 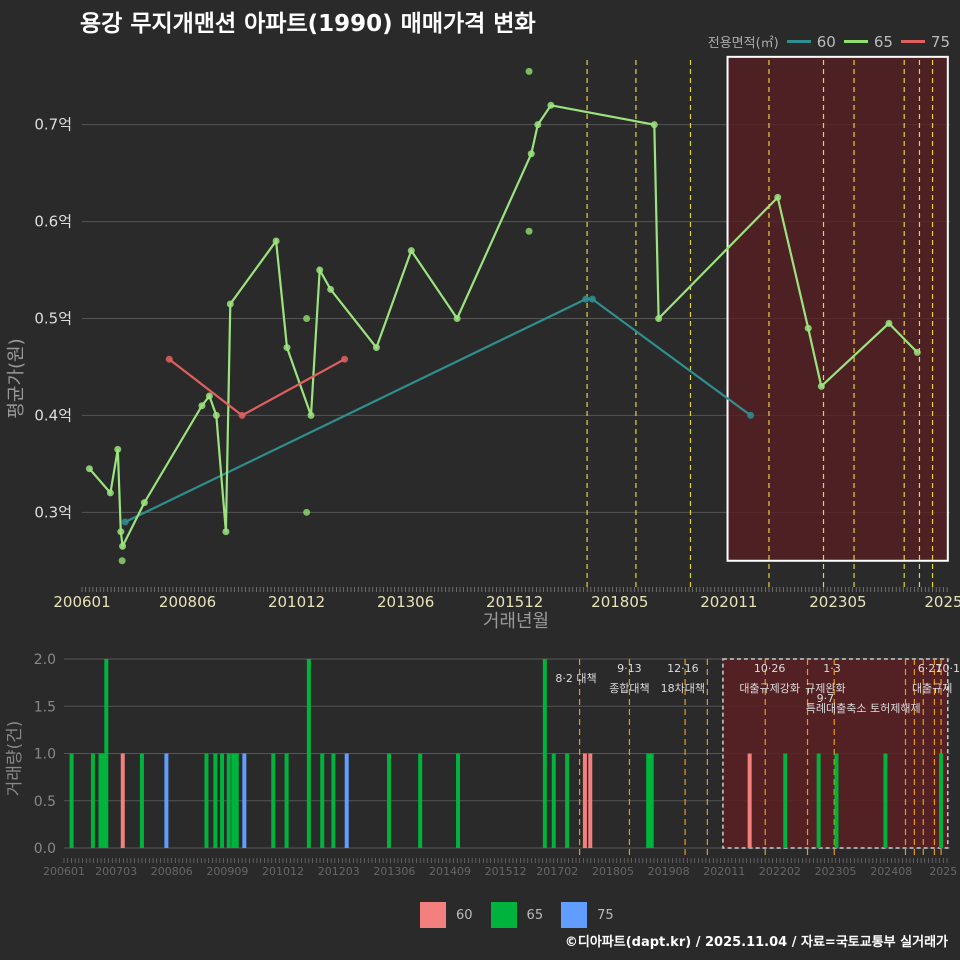 What do you see at coordinates (394, 871) in the screenshot?
I see `bar-x-tick-label: 201306` at bounding box center [394, 871].